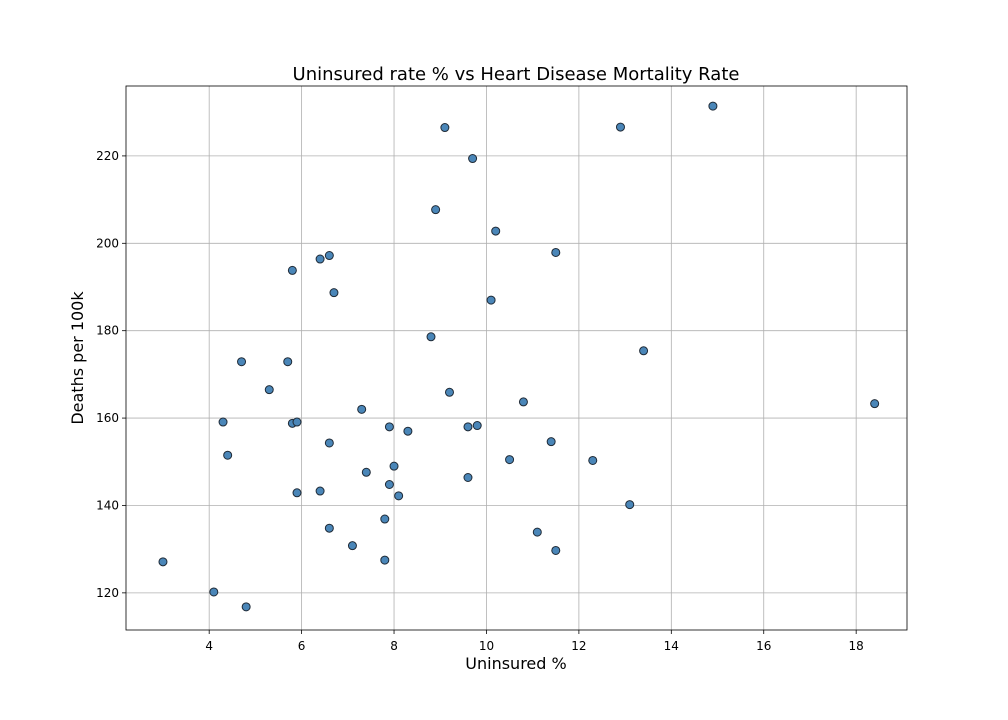 The image size is (1008, 720). What do you see at coordinates (671, 646) in the screenshot?
I see `x-tick-label: 14` at bounding box center [671, 646].